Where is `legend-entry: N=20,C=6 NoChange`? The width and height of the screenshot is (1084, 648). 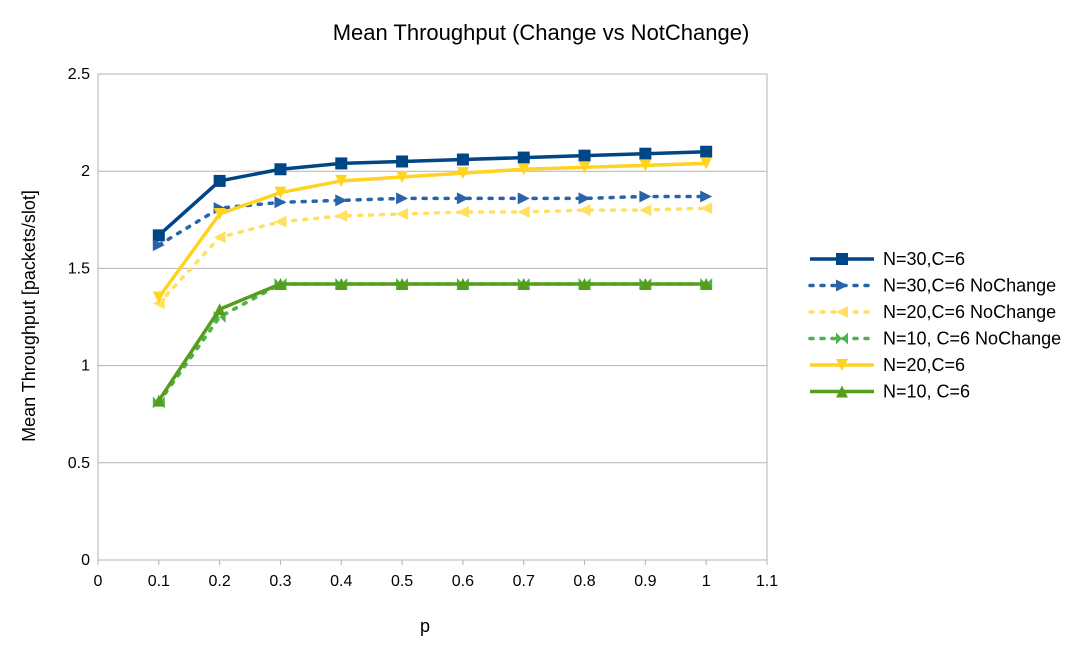 legend-entry: N=20,C=6 NoChange is located at coordinates (932, 312).